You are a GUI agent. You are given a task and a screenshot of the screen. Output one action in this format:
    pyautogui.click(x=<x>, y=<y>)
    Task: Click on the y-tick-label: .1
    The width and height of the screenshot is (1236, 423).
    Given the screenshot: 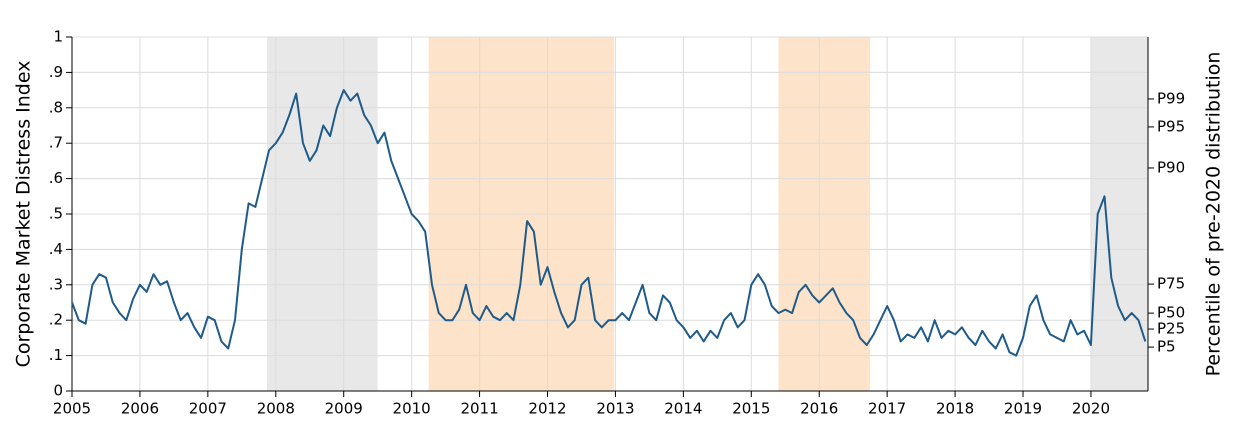 What is the action you would take?
    pyautogui.click(x=56, y=355)
    